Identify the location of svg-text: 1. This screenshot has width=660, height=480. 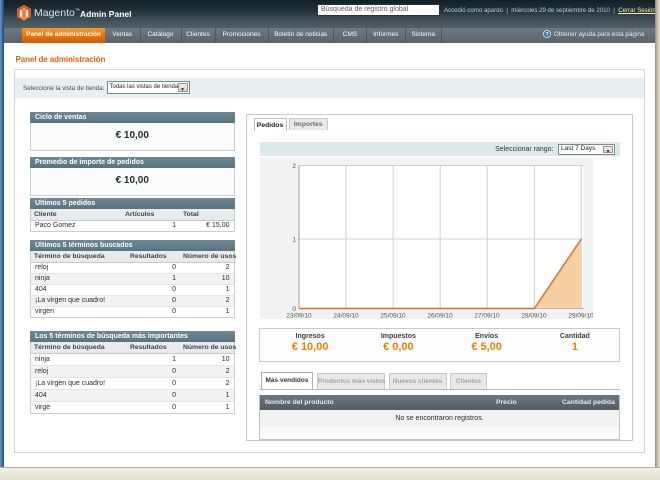
(294, 240).